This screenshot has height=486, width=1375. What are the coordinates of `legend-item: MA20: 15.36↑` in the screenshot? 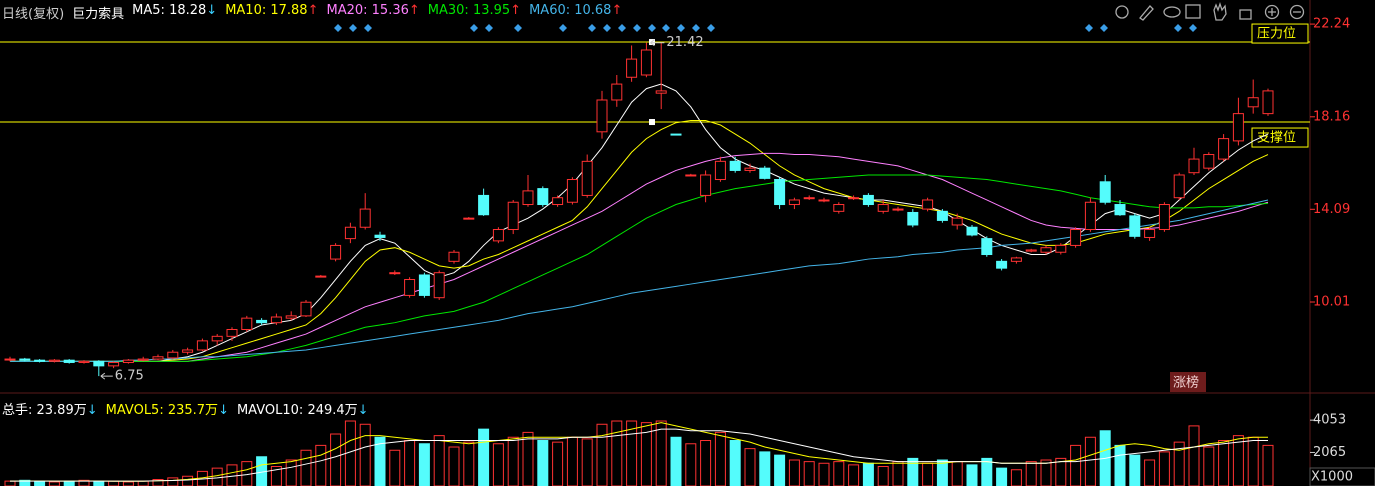 It's located at (372, 12).